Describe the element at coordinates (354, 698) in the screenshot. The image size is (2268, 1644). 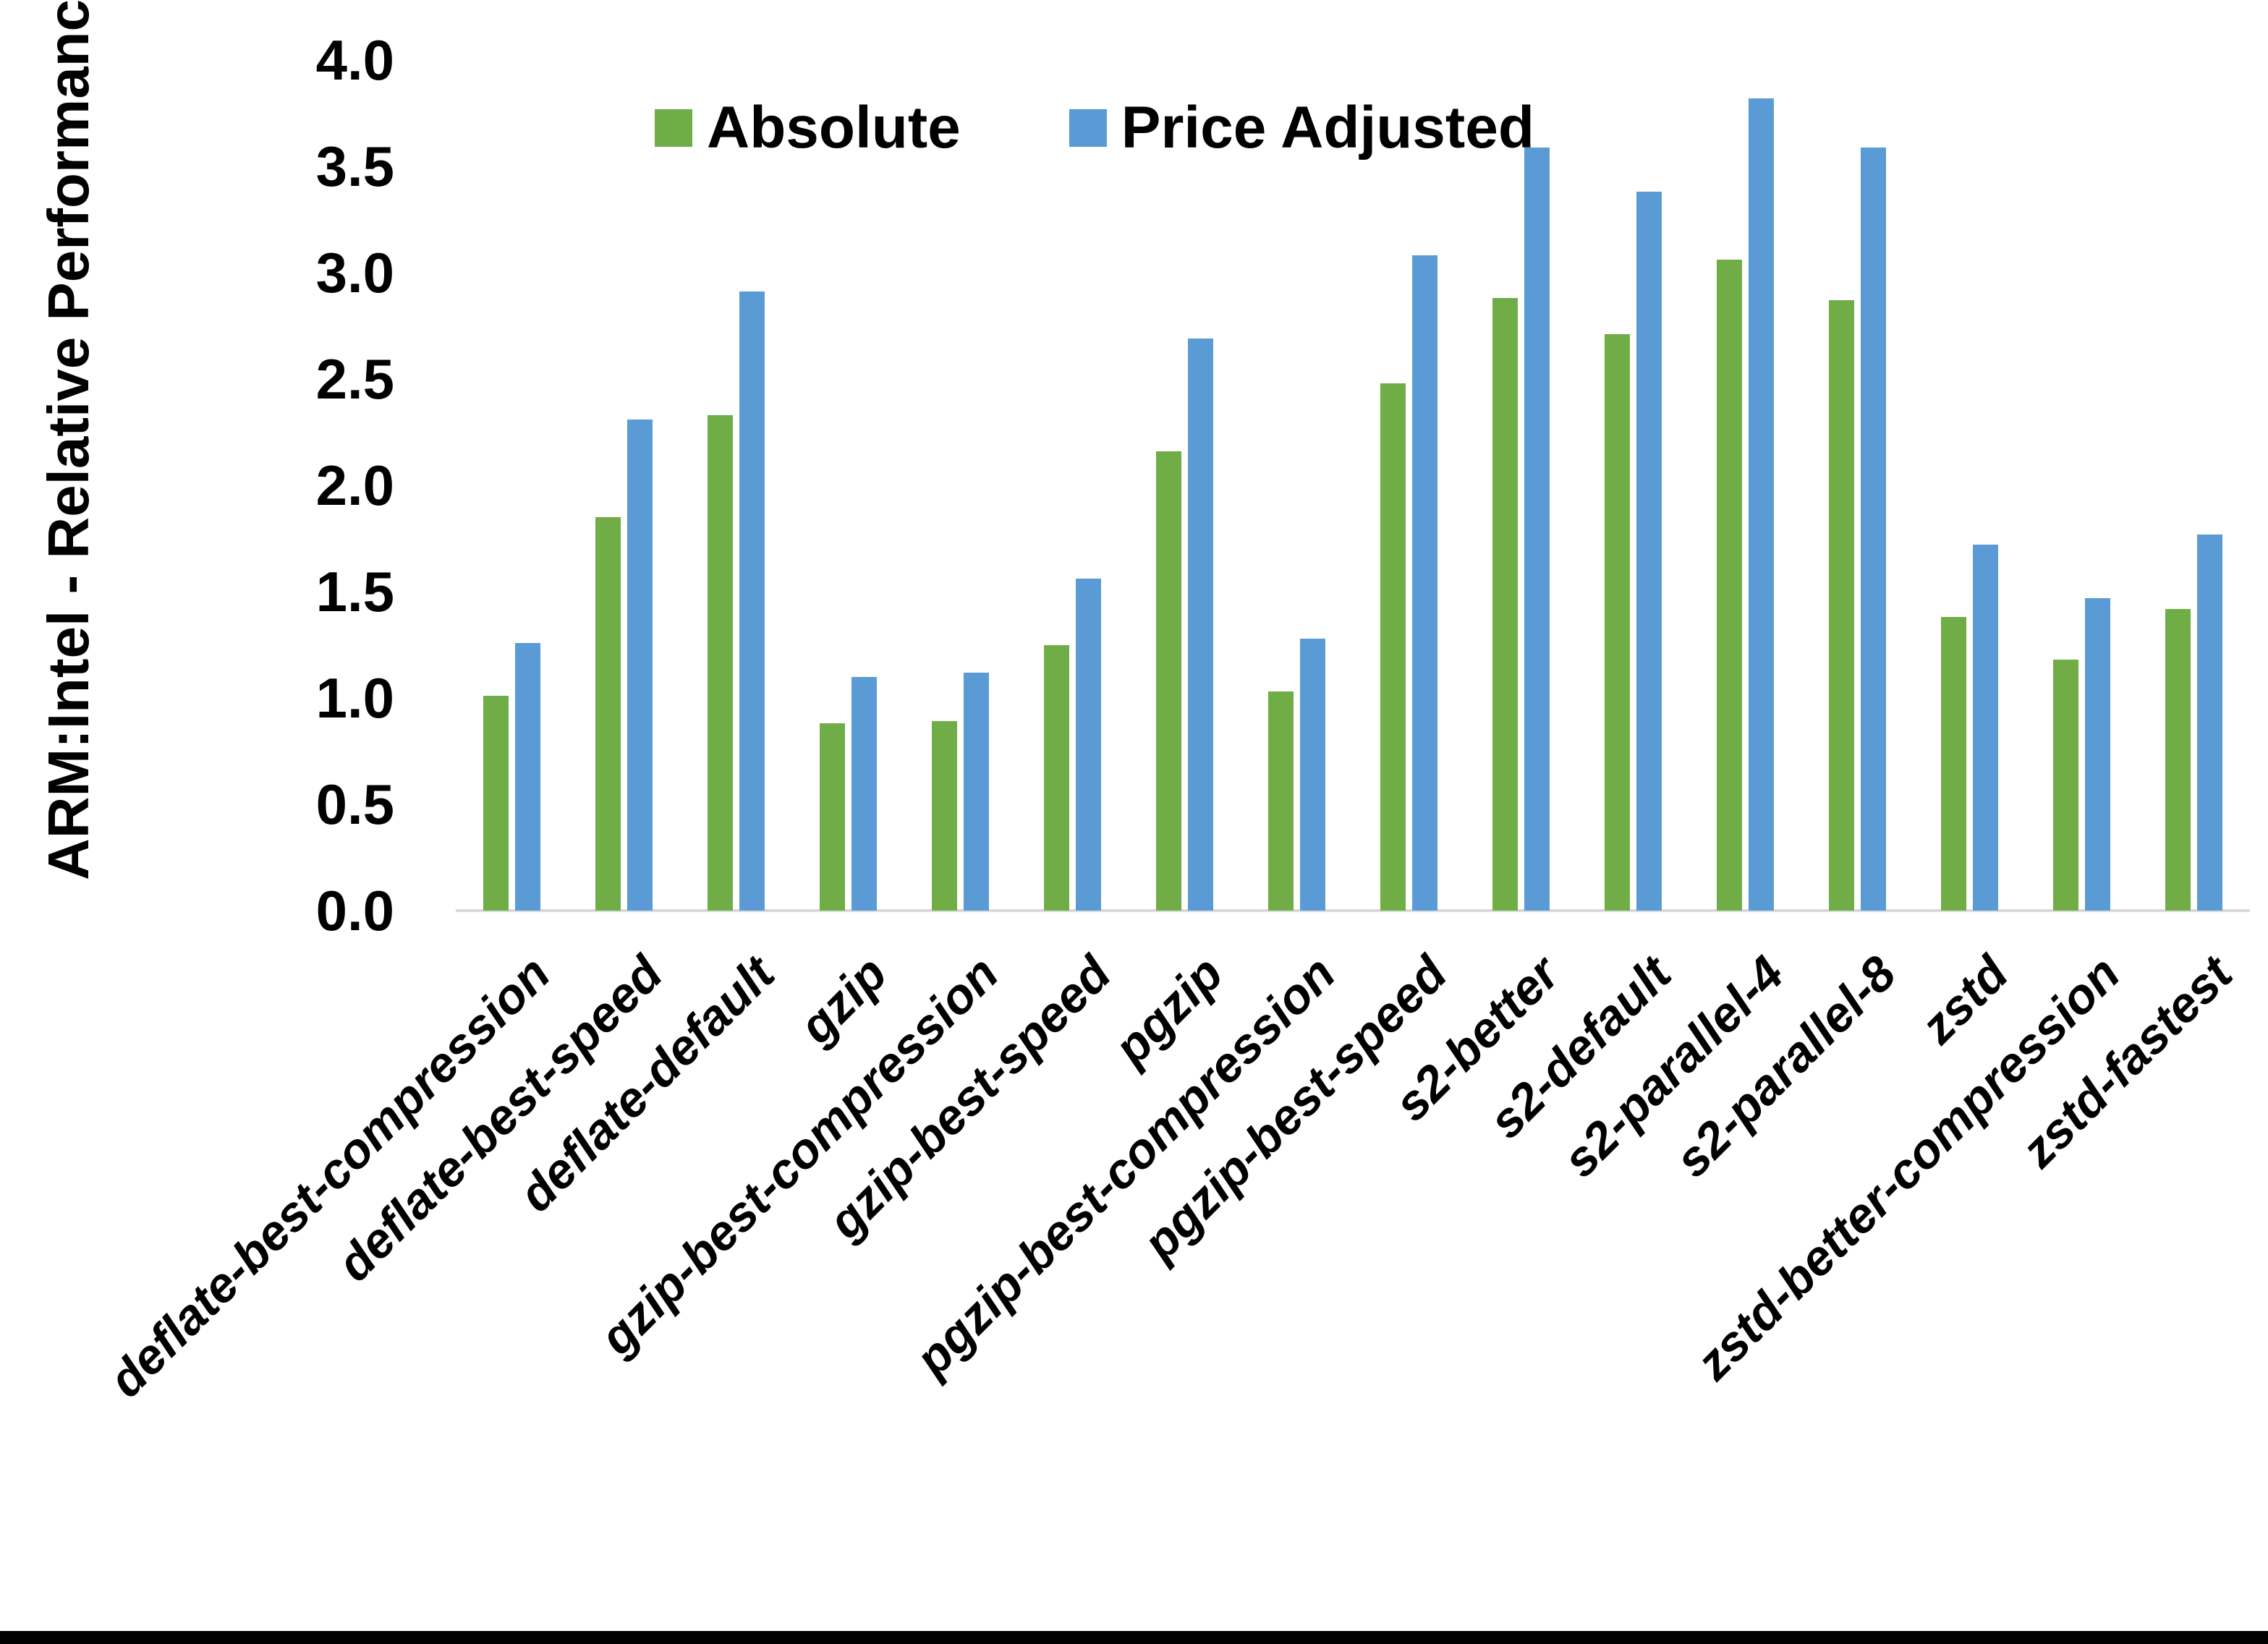
I see `y-tick-label: 1.0` at that location.